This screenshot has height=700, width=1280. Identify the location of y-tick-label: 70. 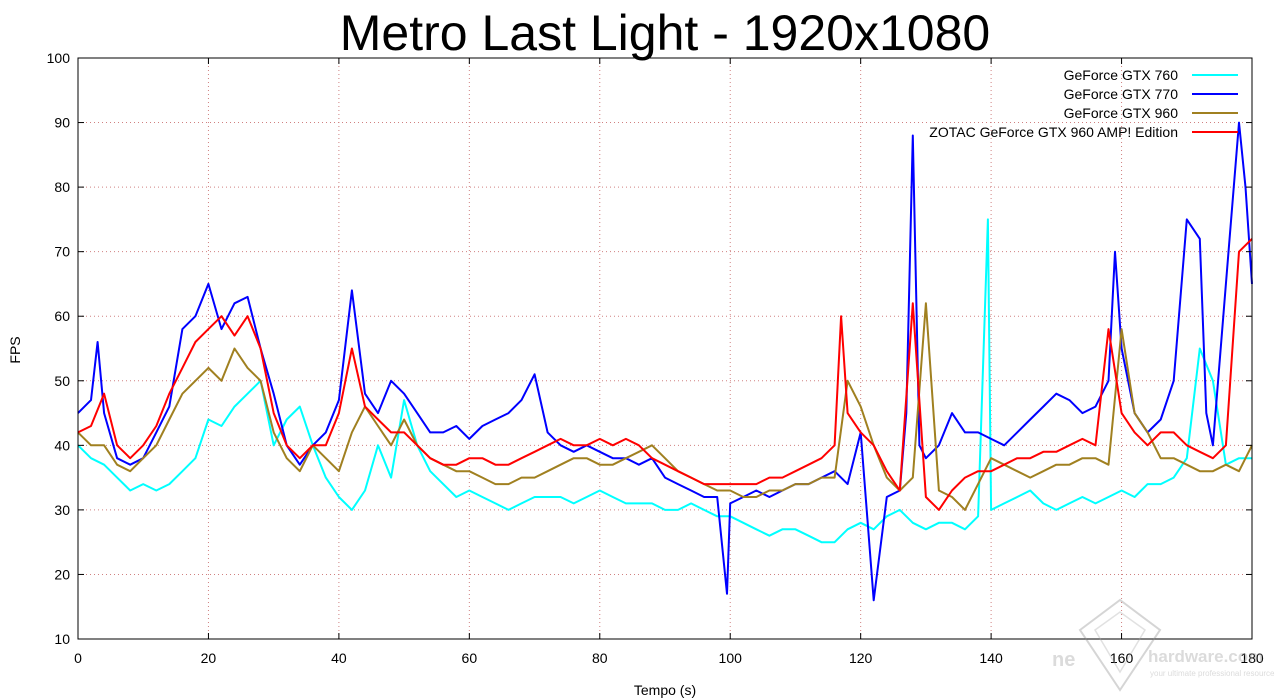
(62, 252).